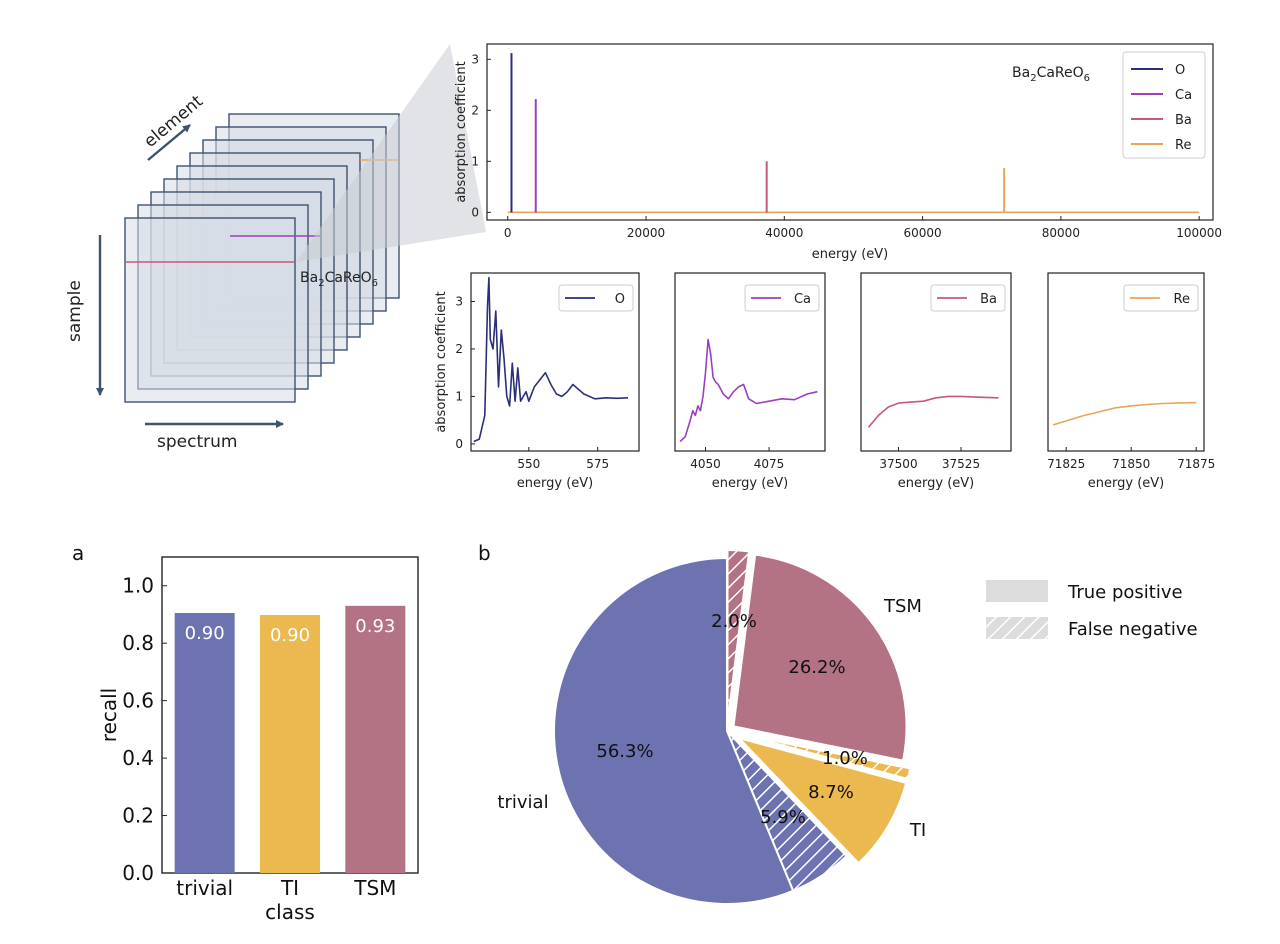 The width and height of the screenshot is (1280, 944). Describe the element at coordinates (624, 751) in the screenshot. I see `pie-percent-label: 56.3%` at that location.